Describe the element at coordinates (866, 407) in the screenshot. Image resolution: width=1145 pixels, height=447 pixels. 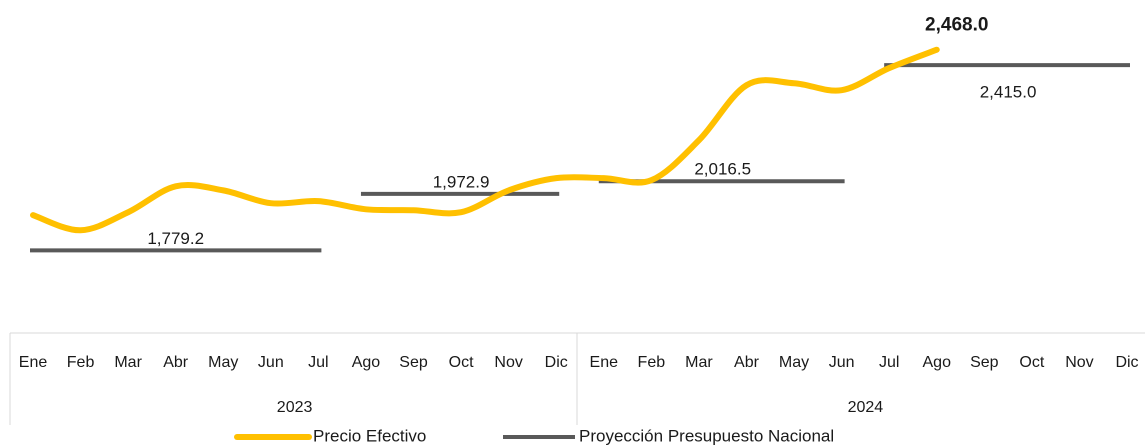
I see `x-group-label: 2024` at that location.